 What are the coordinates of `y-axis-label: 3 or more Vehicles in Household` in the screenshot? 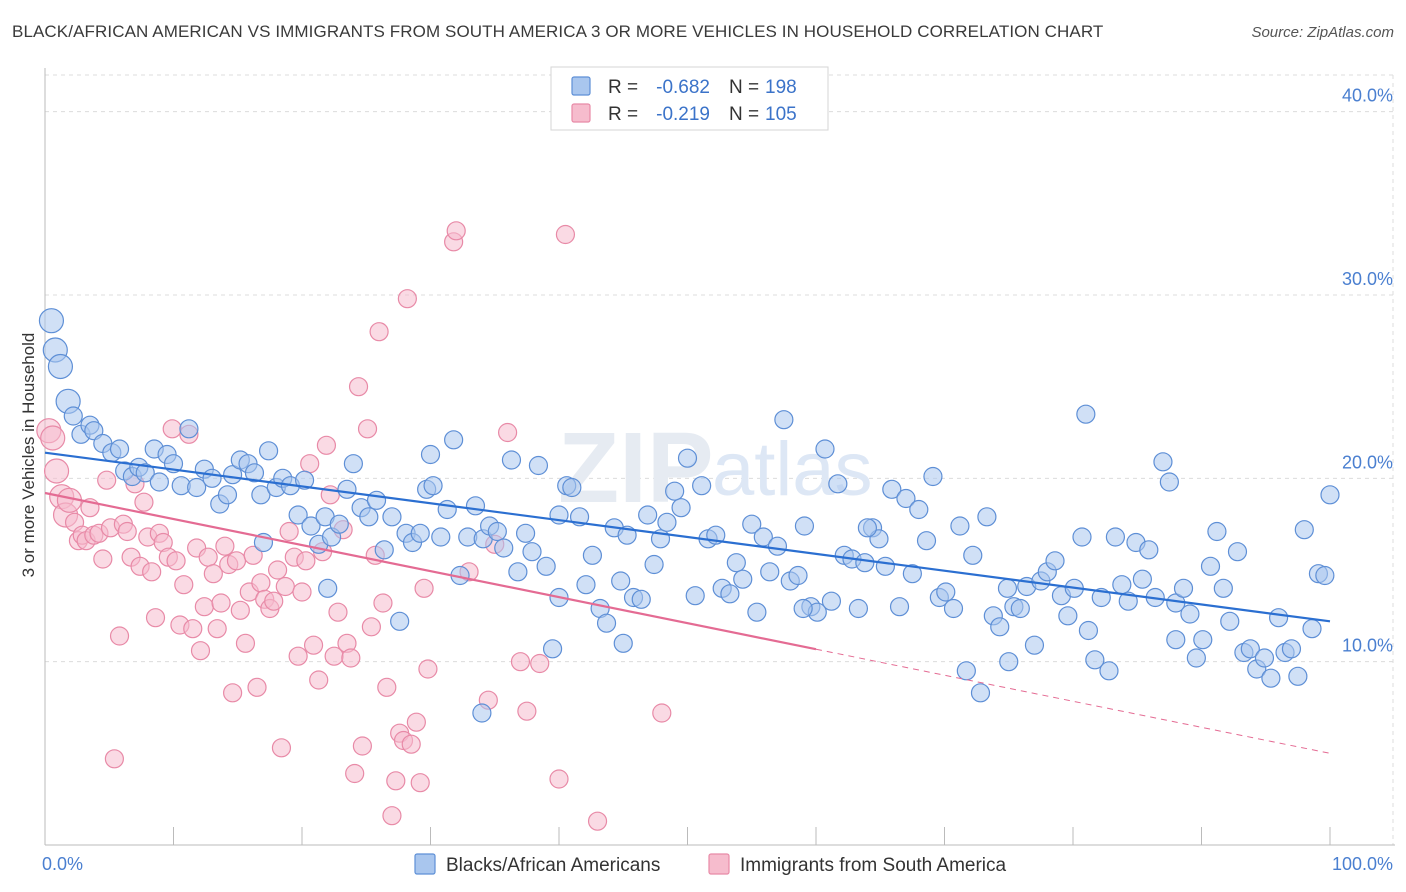 It's located at (28, 455).